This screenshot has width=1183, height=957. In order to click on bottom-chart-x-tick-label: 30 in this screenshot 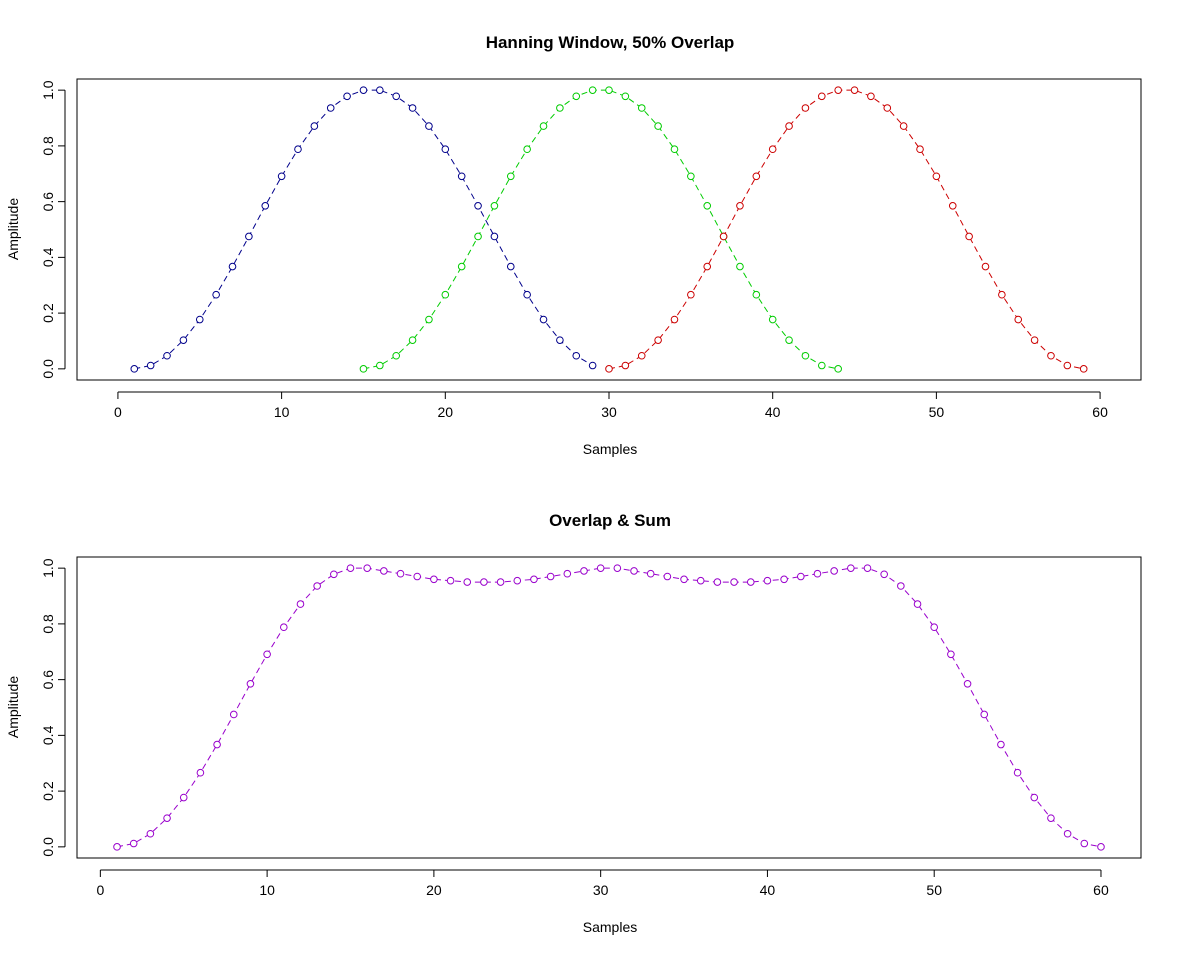, I will do `click(601, 890)`.